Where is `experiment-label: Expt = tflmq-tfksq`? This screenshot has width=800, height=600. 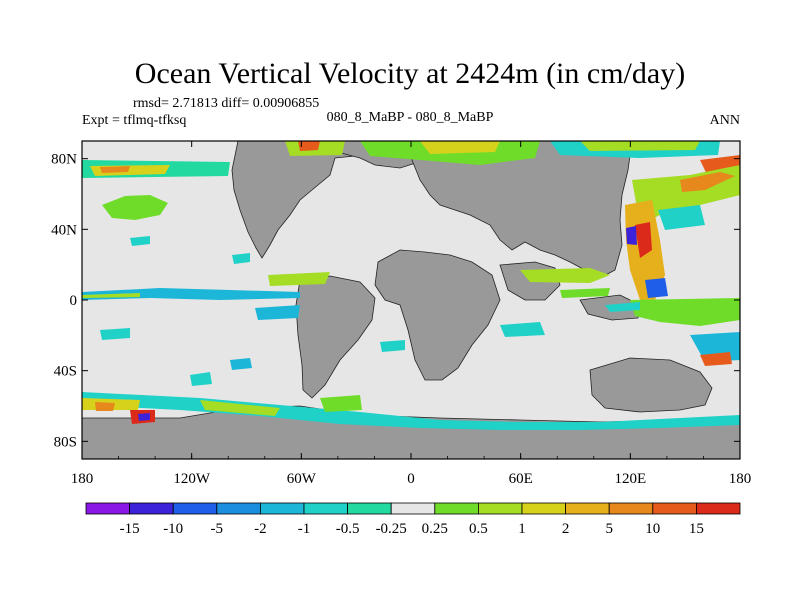 experiment-label: Expt = tflmq-tfksq is located at coordinates (134, 120).